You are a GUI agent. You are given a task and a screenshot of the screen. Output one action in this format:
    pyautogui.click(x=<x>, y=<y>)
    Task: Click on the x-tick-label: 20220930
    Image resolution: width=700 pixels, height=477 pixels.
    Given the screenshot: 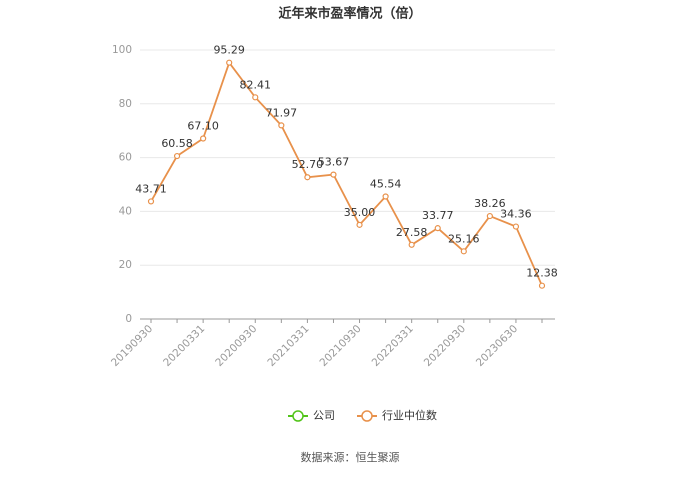 What is the action you would take?
    pyautogui.click(x=445, y=346)
    